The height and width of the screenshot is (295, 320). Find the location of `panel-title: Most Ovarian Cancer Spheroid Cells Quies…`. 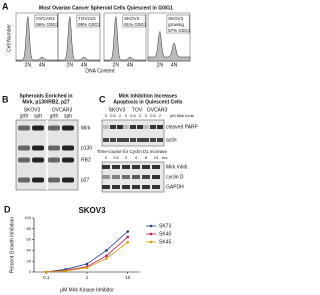

panel-title: Most Ovarian Cancer Spheroid Cells Quies… is located at coordinates (106, 8).